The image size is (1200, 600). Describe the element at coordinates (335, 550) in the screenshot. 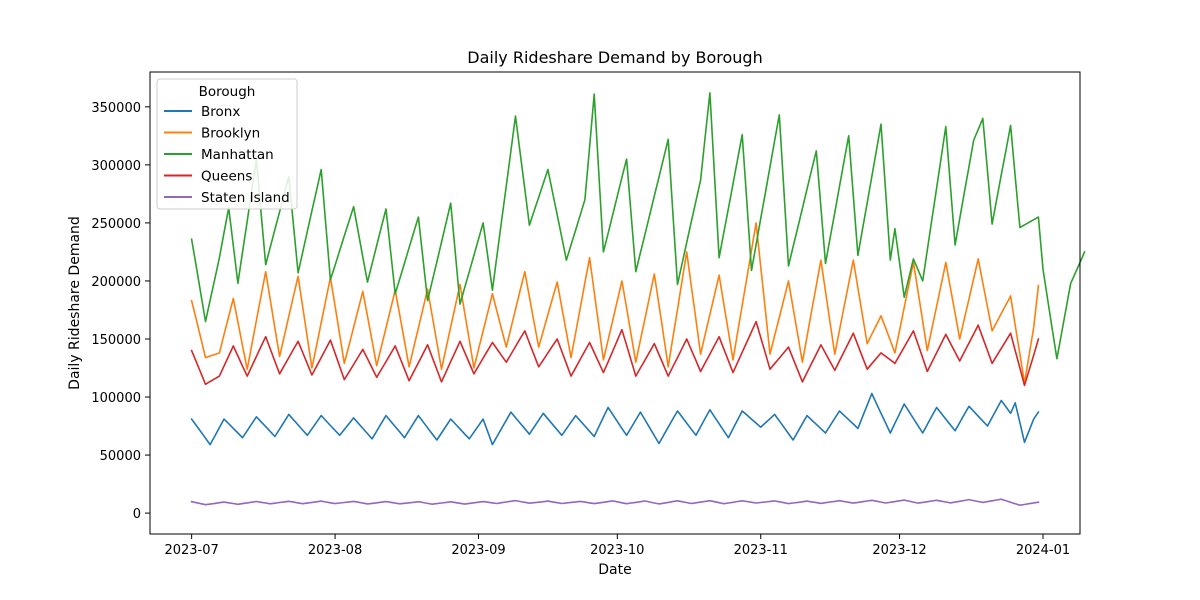

I see `x-tick-label: 2023-08` at that location.